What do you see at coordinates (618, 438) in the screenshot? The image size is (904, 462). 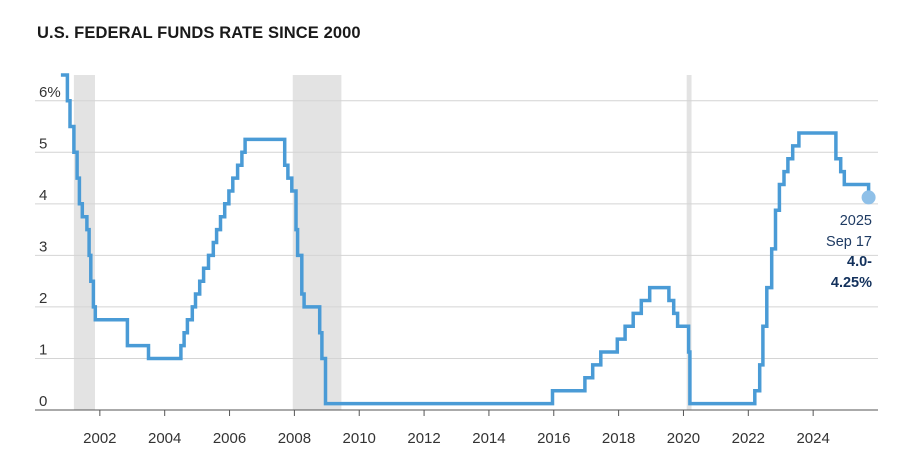 I see `x-tick-label-2018: 2018` at bounding box center [618, 438].